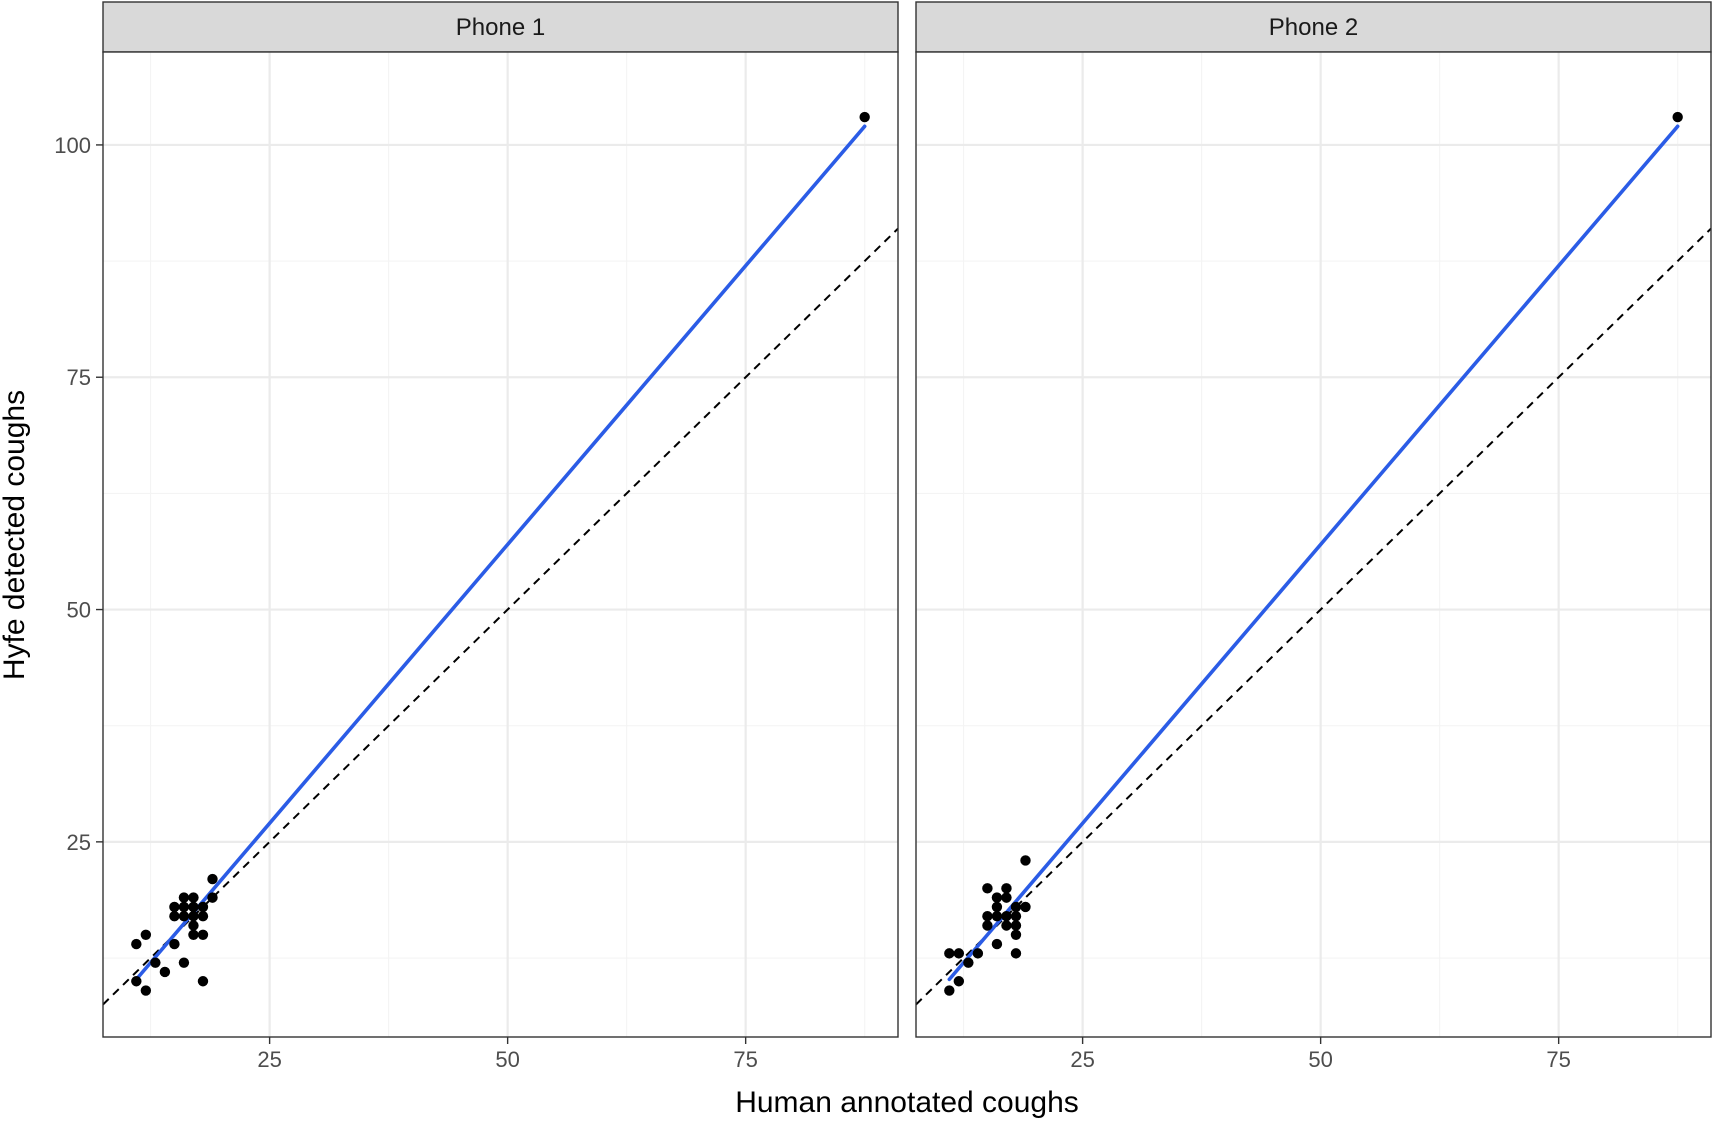  I want to click on x-axis-title: Human annotated coughs, so click(907, 1102).